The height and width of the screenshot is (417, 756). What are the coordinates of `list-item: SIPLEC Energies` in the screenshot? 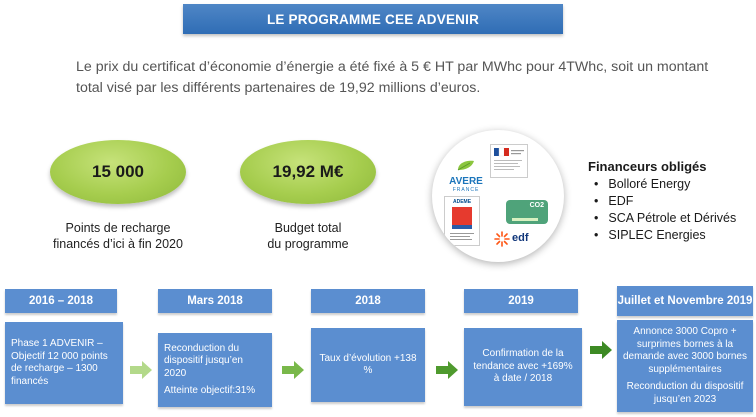 It's located at (665, 235).